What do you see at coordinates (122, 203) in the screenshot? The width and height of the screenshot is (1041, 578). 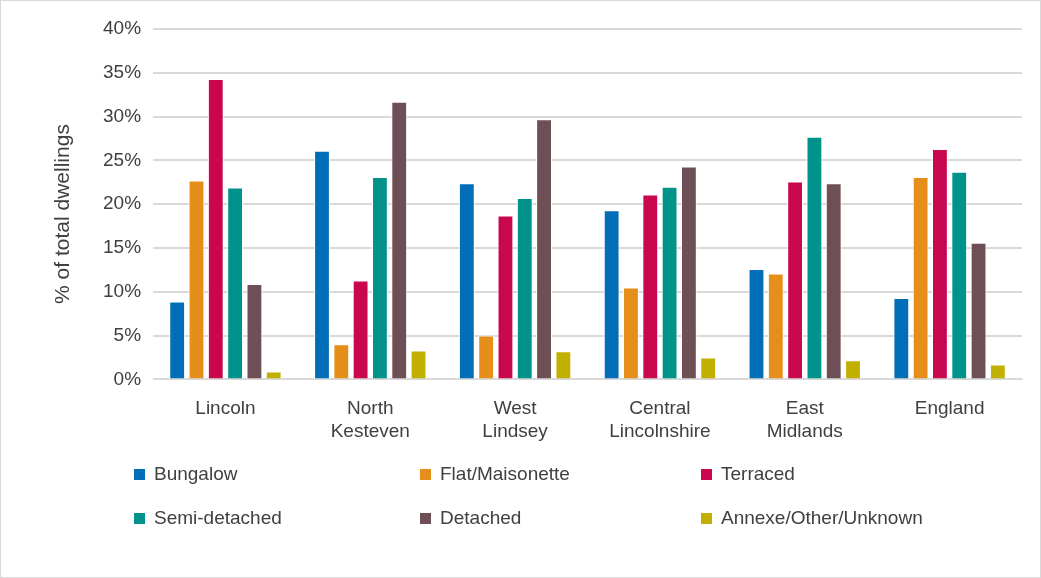 I see `y-tick-label: 20%` at bounding box center [122, 203].